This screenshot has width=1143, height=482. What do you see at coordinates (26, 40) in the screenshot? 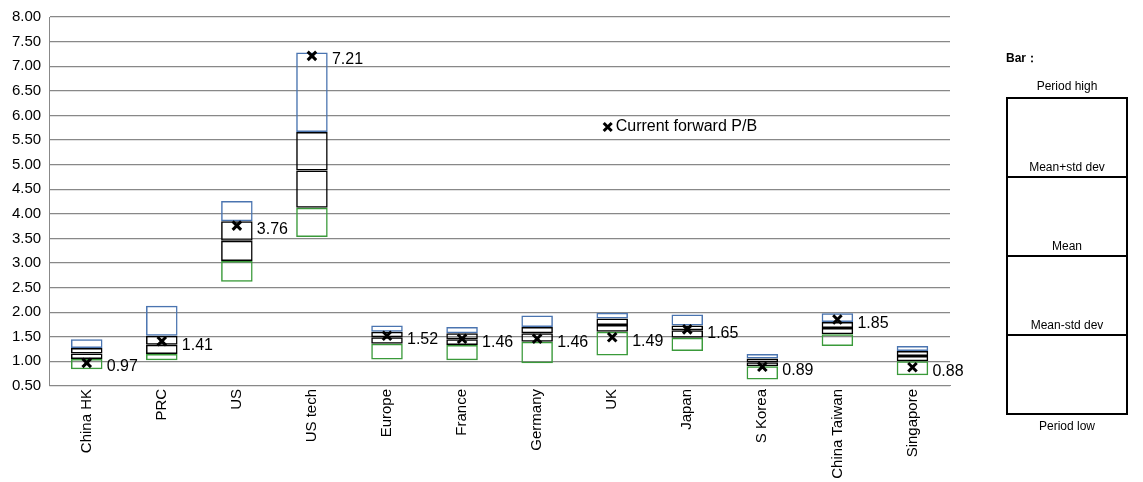
I see `y-tick-label: 7.50` at bounding box center [26, 40].